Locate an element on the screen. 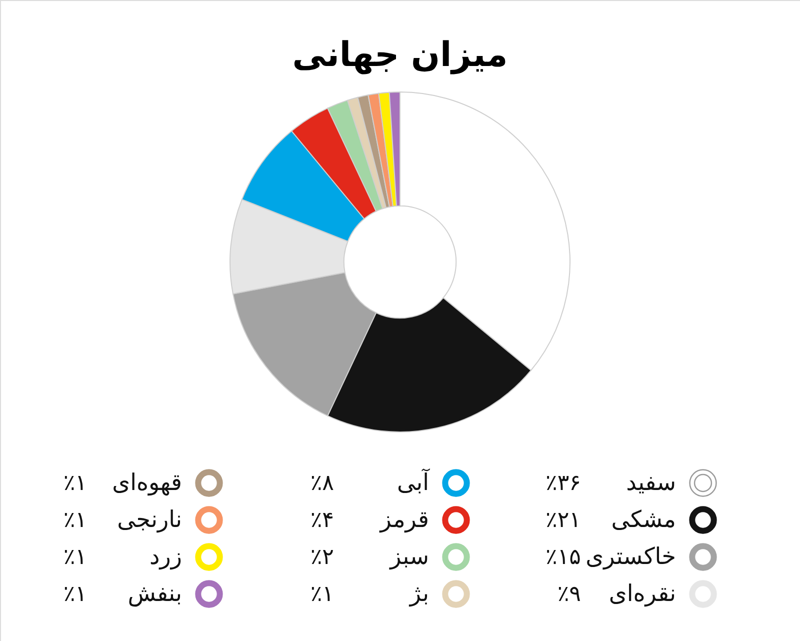 The height and width of the screenshot is (641, 800). legend-label: مشکی is located at coordinates (643, 520).